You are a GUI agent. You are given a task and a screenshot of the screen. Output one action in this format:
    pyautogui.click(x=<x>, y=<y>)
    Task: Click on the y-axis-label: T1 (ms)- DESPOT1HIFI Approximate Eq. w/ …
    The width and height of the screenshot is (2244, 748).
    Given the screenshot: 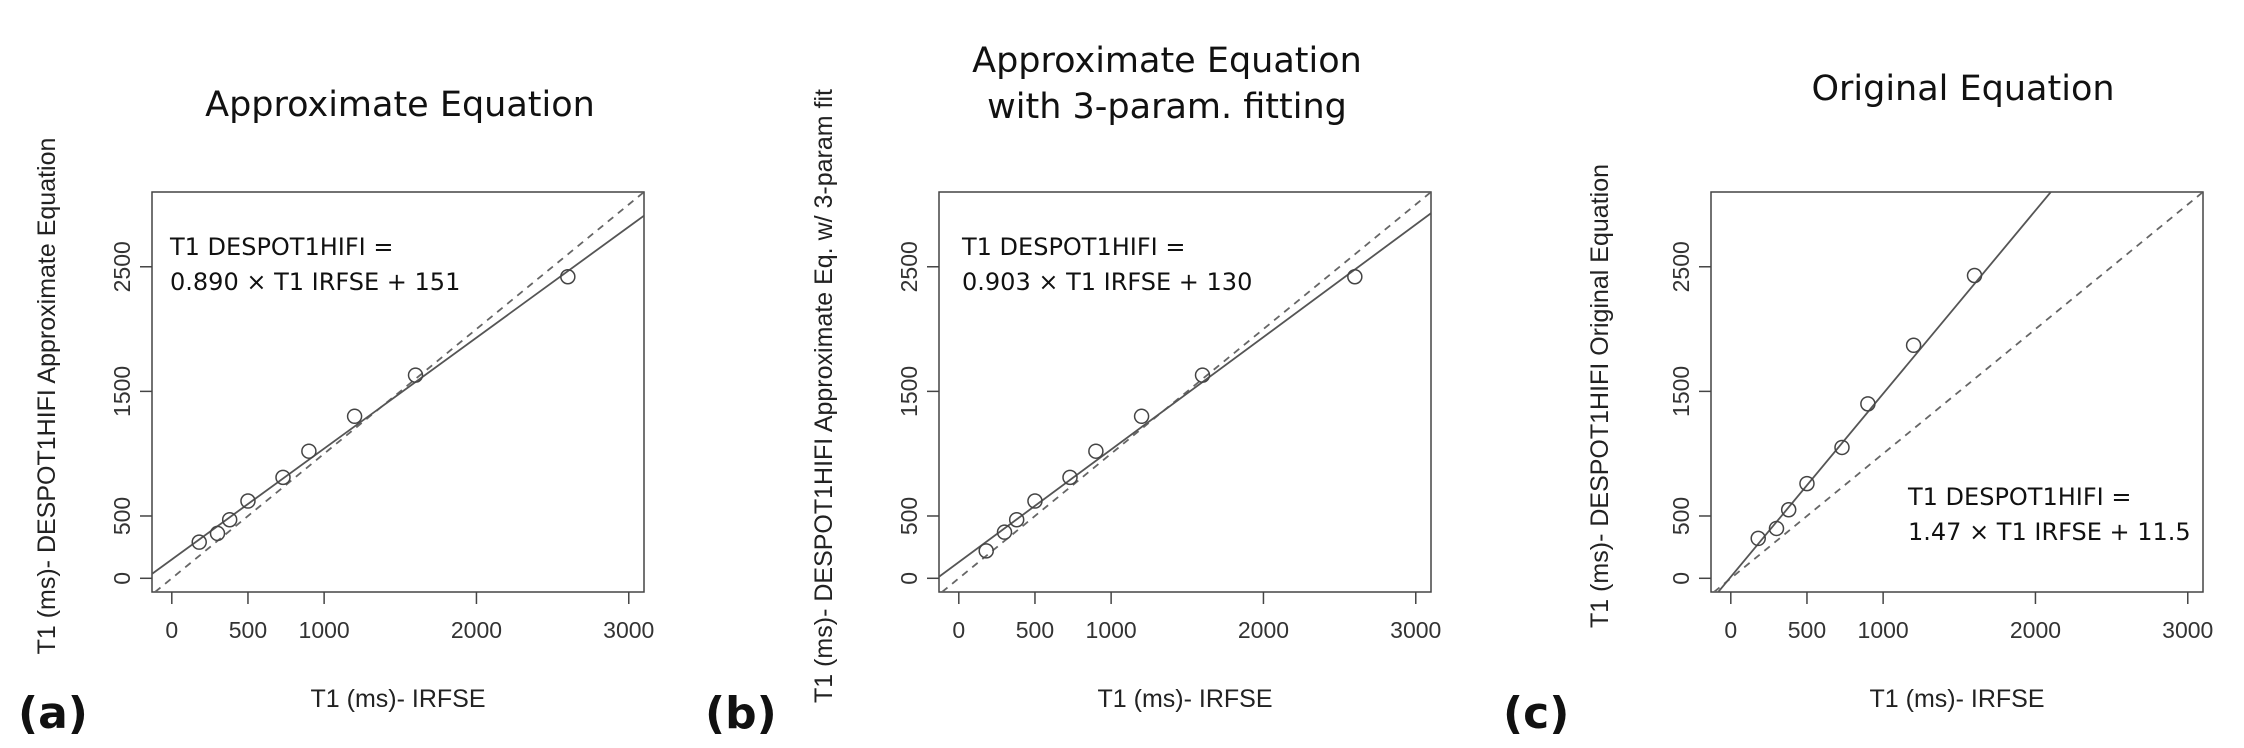 What is the action you would take?
    pyautogui.click(x=824, y=396)
    